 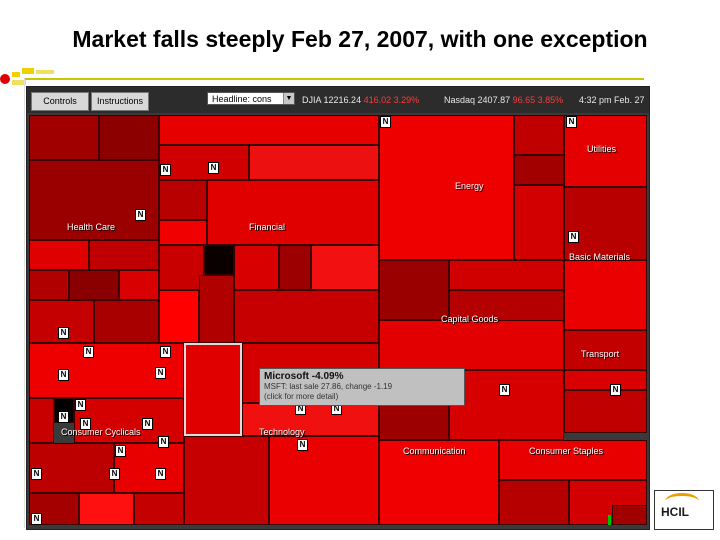 What do you see at coordinates (609, 520) in the screenshot?
I see `gaining-stock-cell` at bounding box center [609, 520].